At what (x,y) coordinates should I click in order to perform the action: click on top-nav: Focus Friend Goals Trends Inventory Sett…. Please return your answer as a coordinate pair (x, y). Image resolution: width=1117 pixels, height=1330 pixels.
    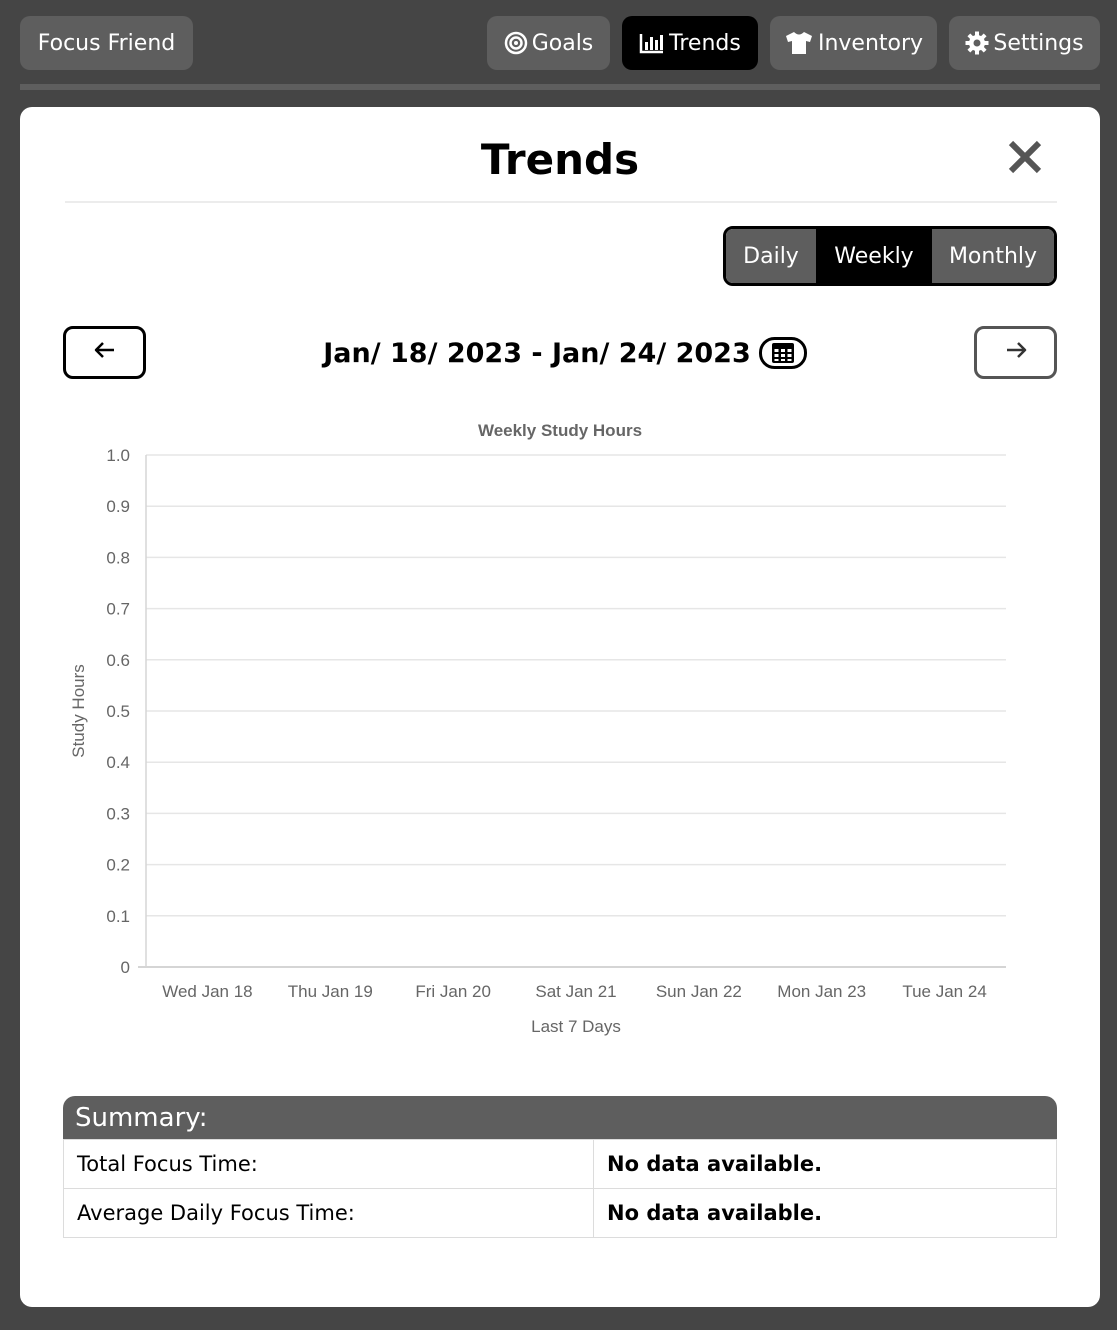
    Looking at the image, I should click on (558, 46).